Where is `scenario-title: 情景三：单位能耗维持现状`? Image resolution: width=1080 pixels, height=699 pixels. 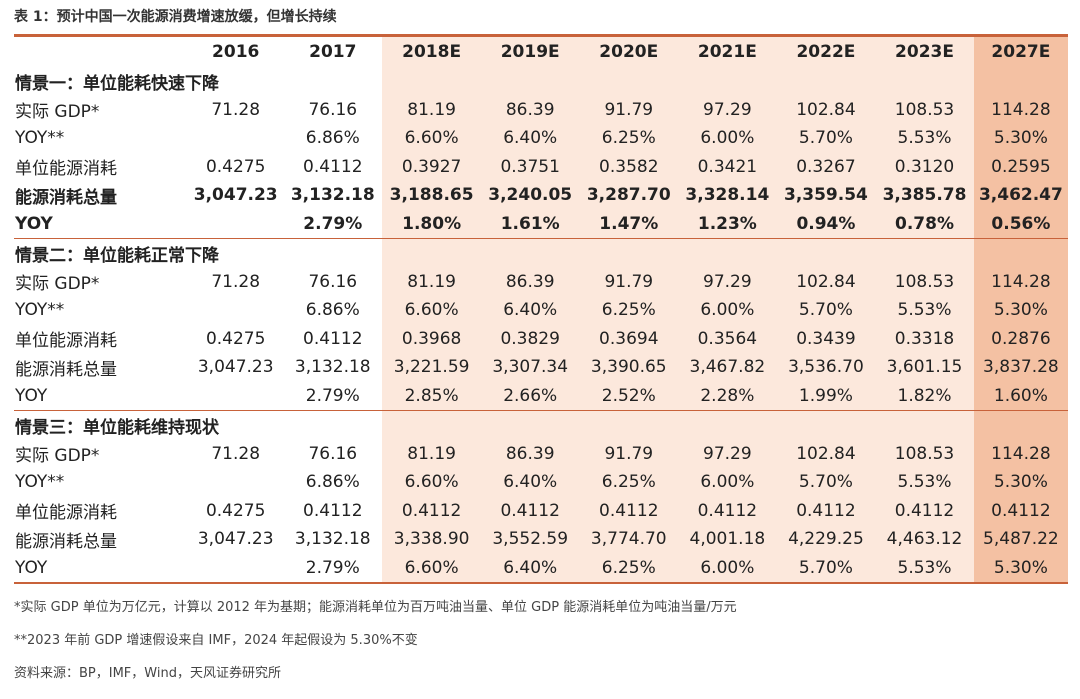
scenario-title: 情景三：单位能耗维持现状 is located at coordinates (116, 425).